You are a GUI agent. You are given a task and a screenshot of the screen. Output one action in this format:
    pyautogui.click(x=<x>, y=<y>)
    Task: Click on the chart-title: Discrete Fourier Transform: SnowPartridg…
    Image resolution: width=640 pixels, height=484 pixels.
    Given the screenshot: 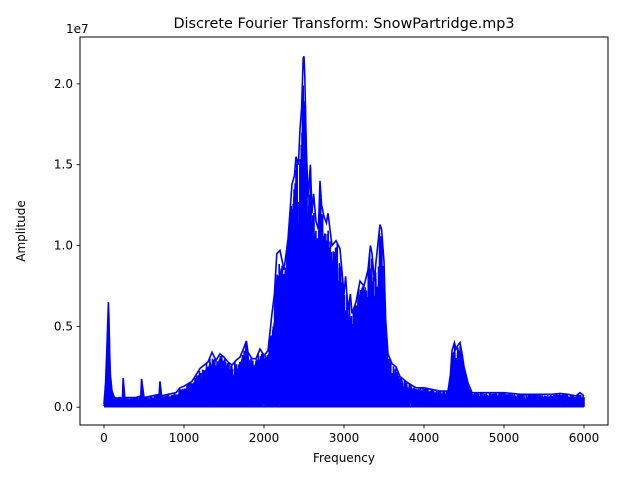 What is the action you would take?
    pyautogui.click(x=343, y=24)
    